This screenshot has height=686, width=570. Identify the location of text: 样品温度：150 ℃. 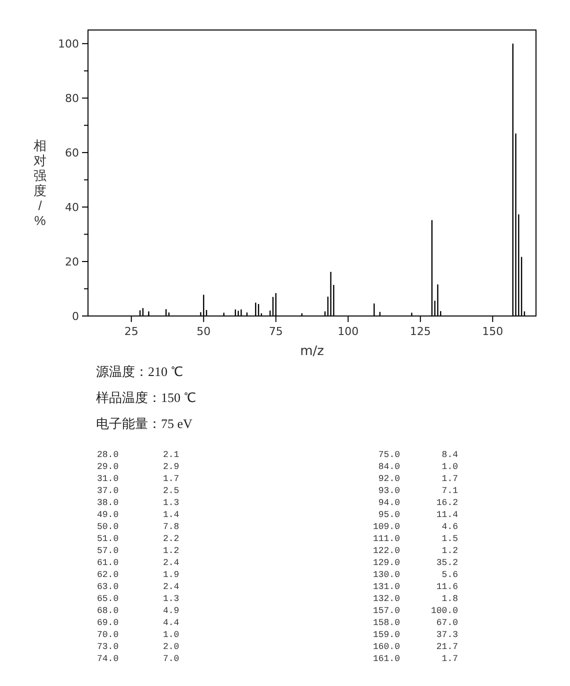
(146, 397).